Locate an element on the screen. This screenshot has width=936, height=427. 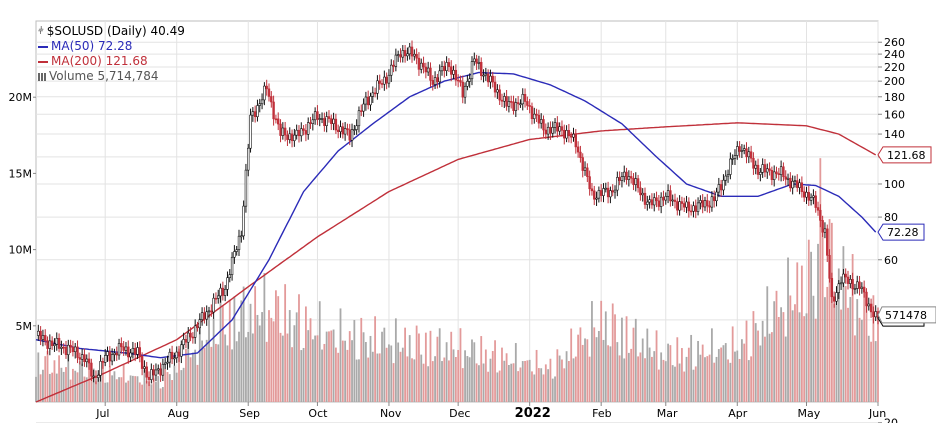
ma200-label: MA(200) 121.68 is located at coordinates (99, 61).